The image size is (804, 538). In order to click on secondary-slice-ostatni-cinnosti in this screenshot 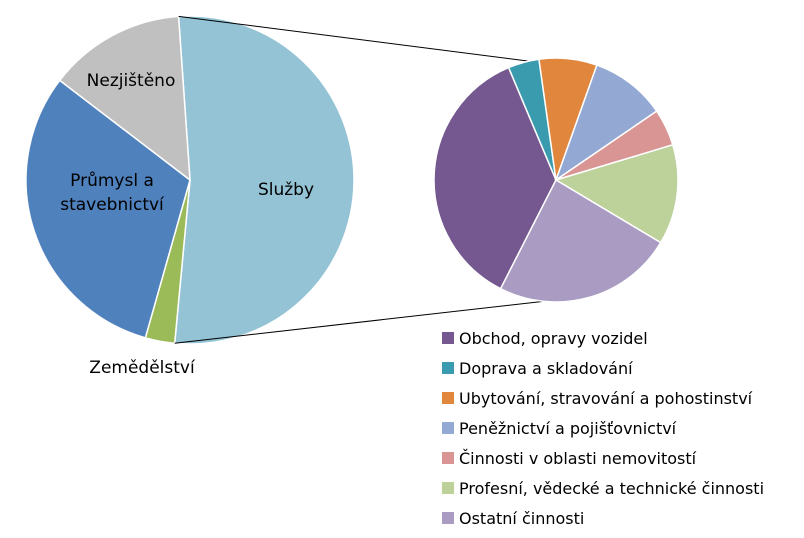, I will do `click(580, 240)`.